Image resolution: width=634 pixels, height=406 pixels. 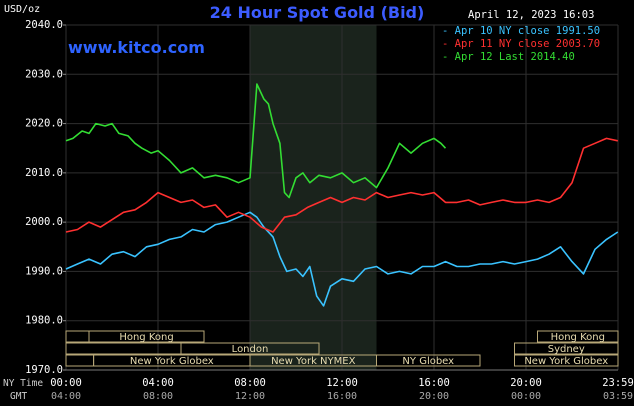 What do you see at coordinates (22, 9) in the screenshot?
I see `unit-label: USD/oz` at bounding box center [22, 9].